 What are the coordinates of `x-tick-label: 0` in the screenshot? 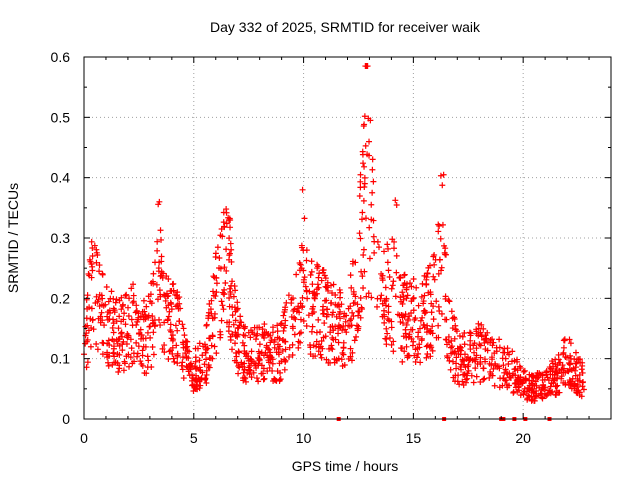 It's located at (84, 438).